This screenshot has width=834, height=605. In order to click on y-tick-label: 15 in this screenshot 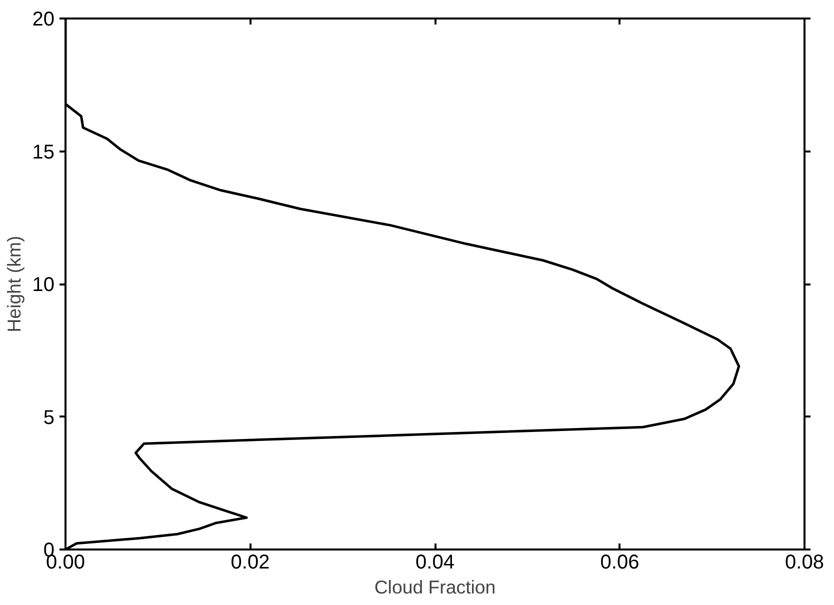, I will do `click(43, 152)`.